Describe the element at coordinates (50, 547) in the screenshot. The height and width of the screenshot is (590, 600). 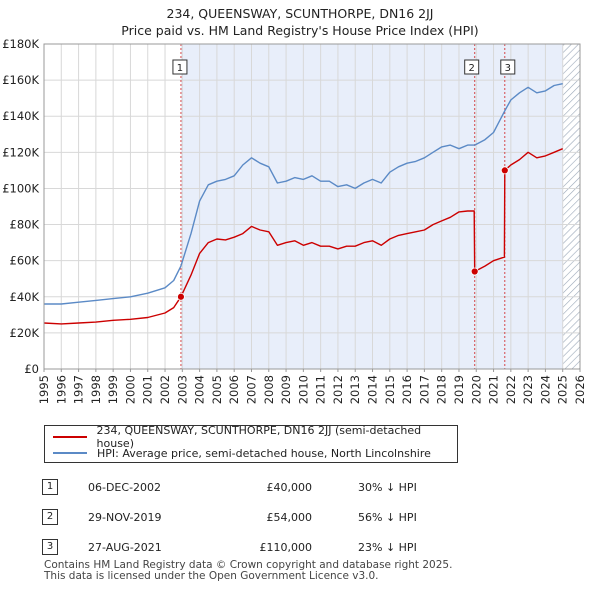
I see `sale-marker-label: 3` at that location.